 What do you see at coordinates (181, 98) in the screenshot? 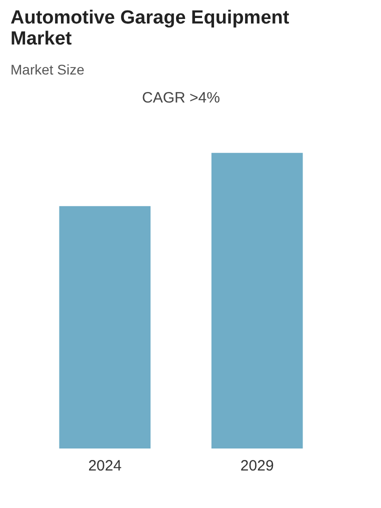
I see `text: CAGR >4%` at bounding box center [181, 98].